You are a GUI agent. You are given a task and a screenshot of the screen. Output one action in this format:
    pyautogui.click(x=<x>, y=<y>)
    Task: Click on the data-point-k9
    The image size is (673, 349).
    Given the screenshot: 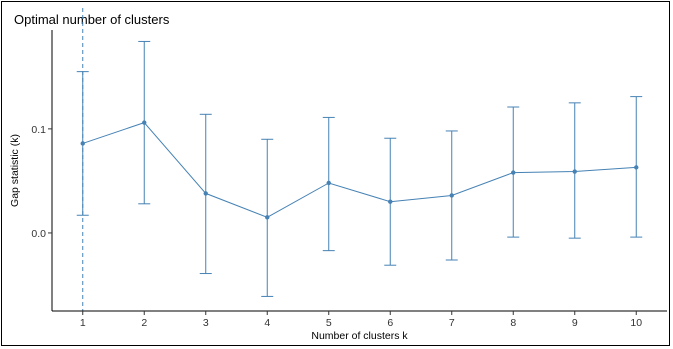 What is the action you would take?
    pyautogui.click(x=574, y=171)
    